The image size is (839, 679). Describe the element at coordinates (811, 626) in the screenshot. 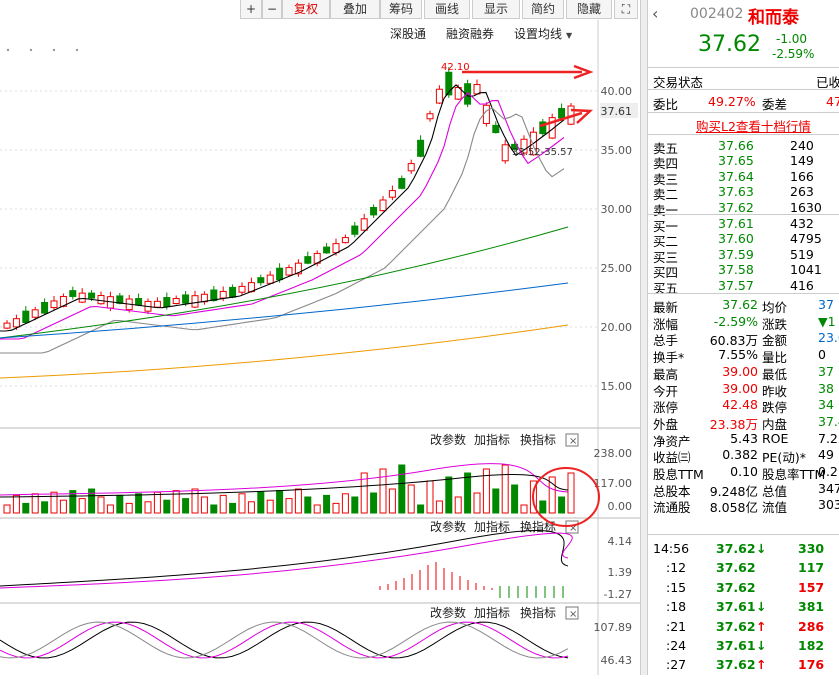

I see `volume: 286` at that location.